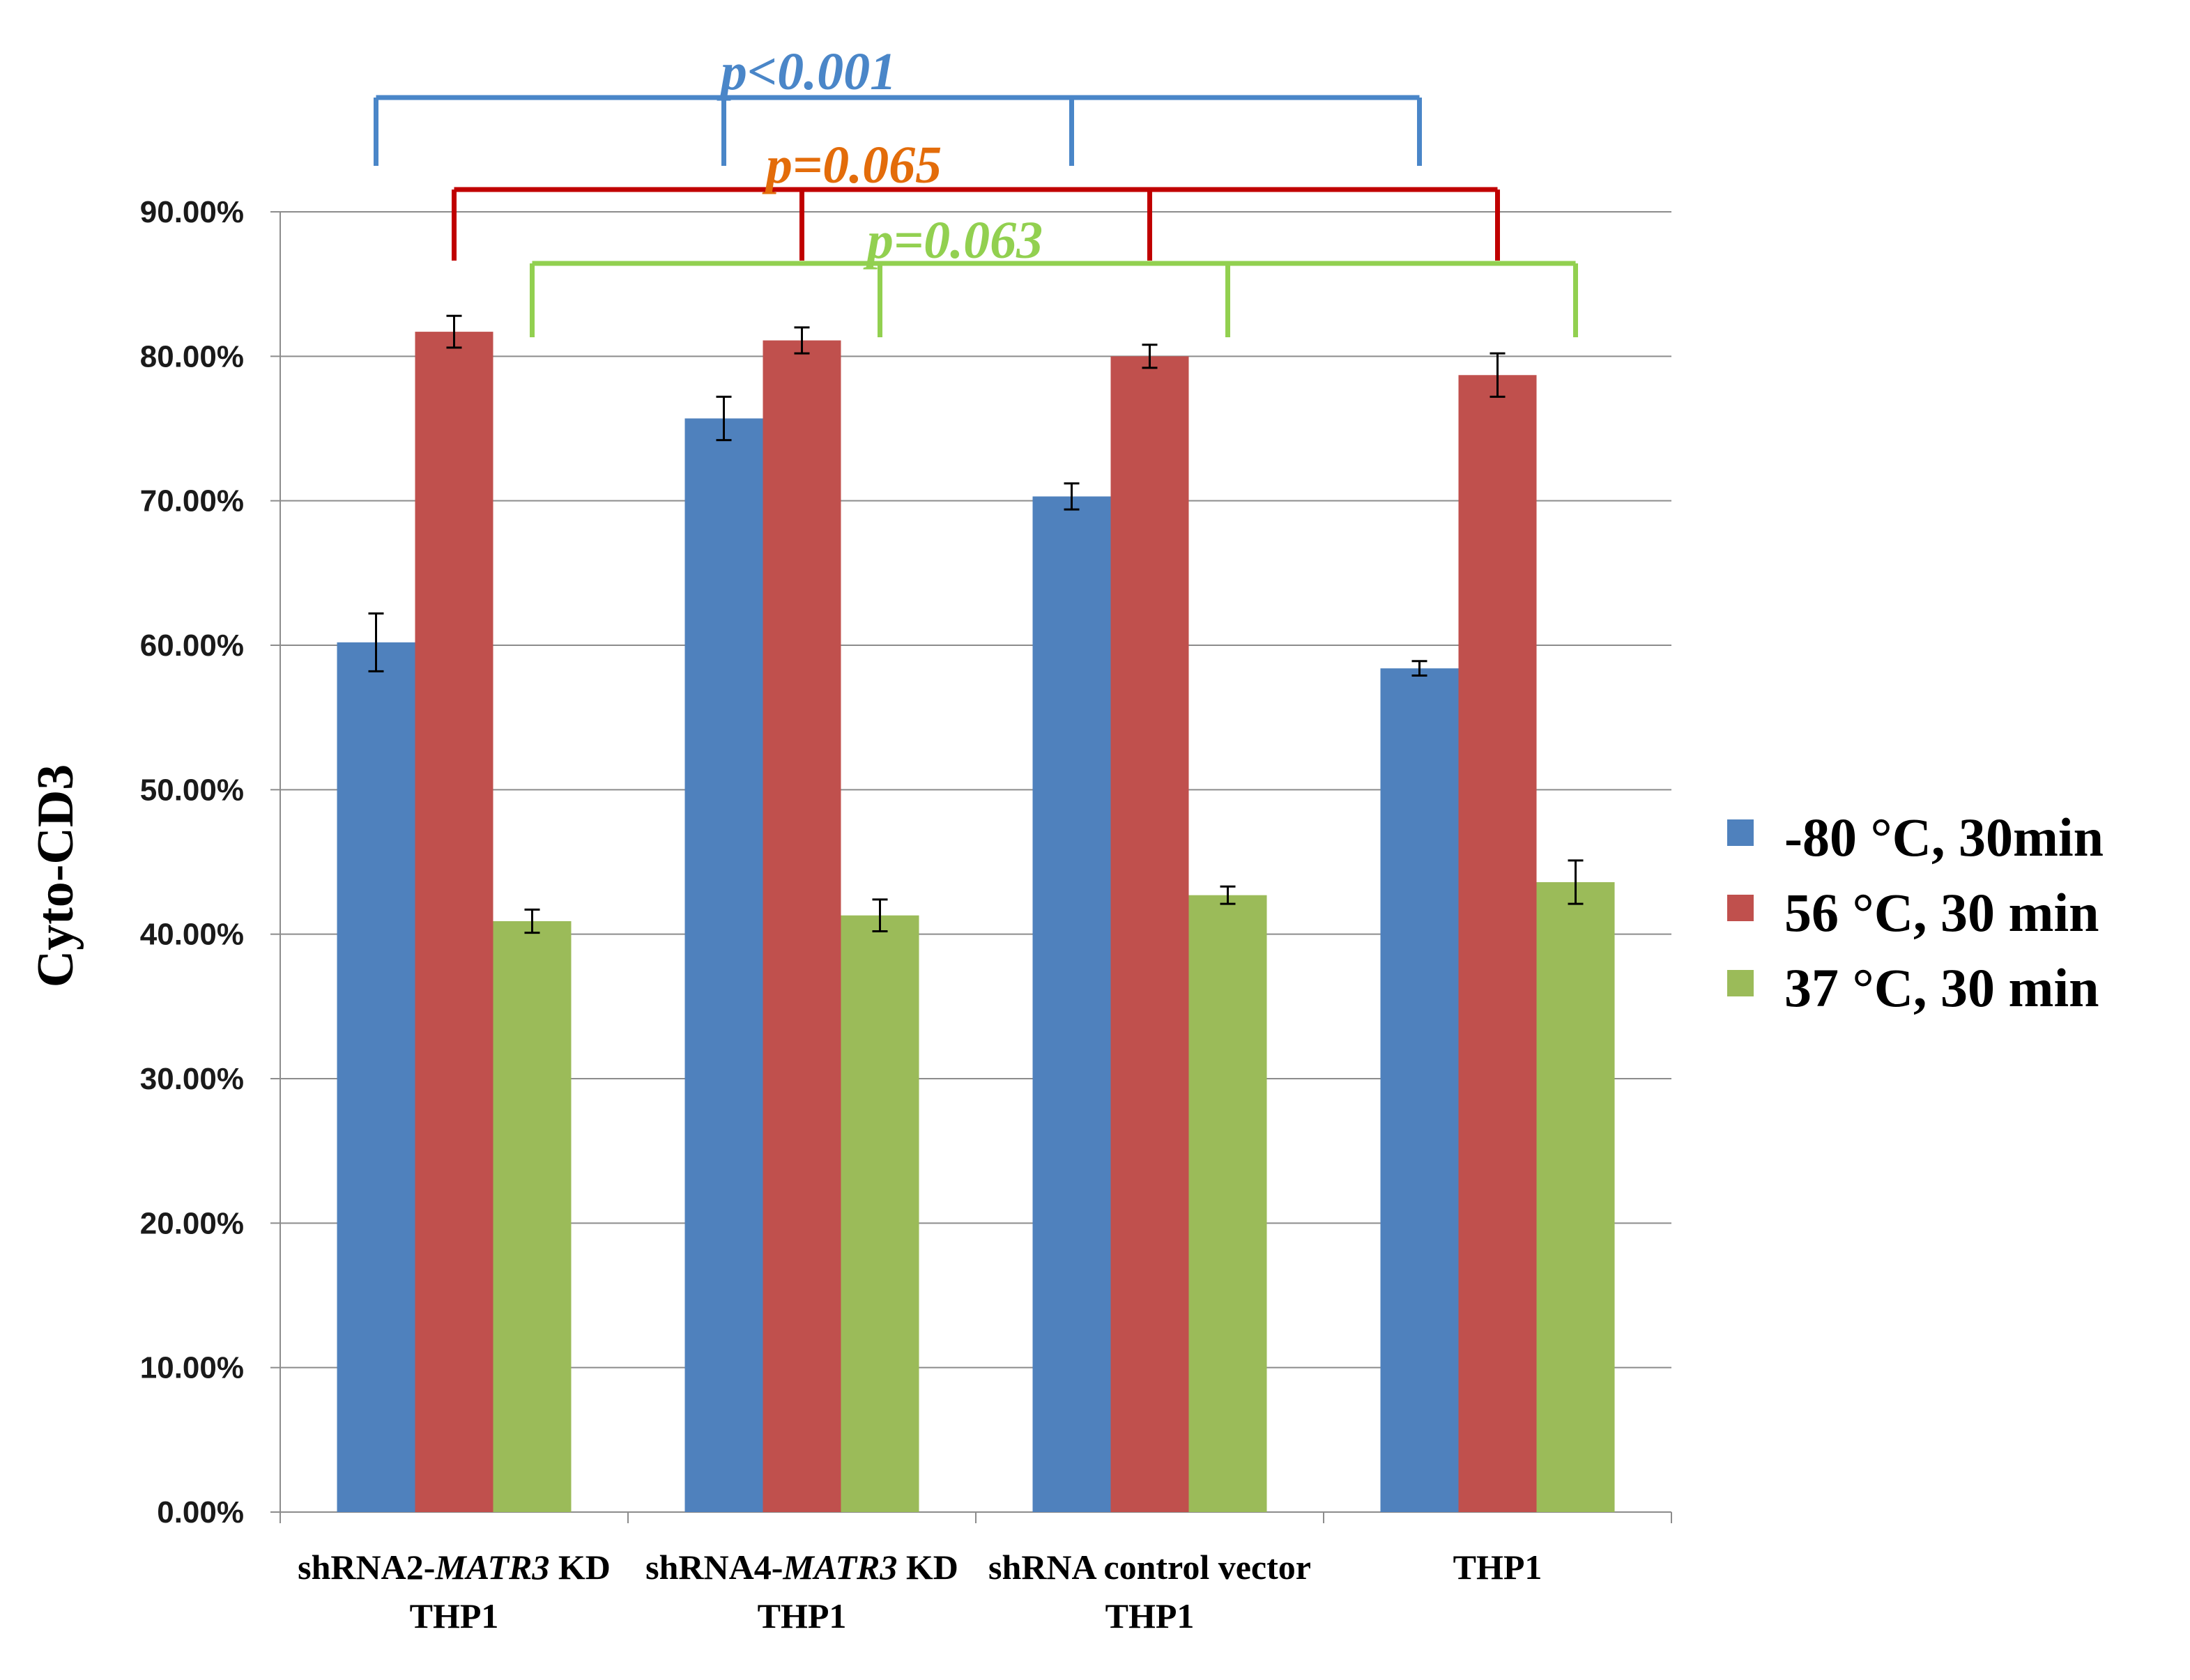 Image resolution: width=2190 pixels, height=1680 pixels. Describe the element at coordinates (852, 165) in the screenshot. I see `p-value-annotation: p=0.065` at that location.